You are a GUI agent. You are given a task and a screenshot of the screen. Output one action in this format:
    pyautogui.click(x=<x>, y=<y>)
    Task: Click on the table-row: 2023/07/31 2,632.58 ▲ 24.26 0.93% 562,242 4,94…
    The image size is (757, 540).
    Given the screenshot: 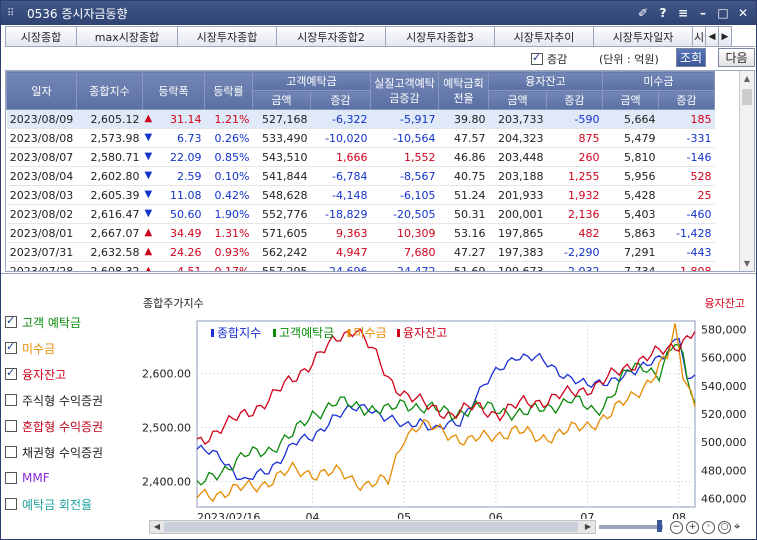 What is the action you would take?
    pyautogui.click(x=360, y=252)
    